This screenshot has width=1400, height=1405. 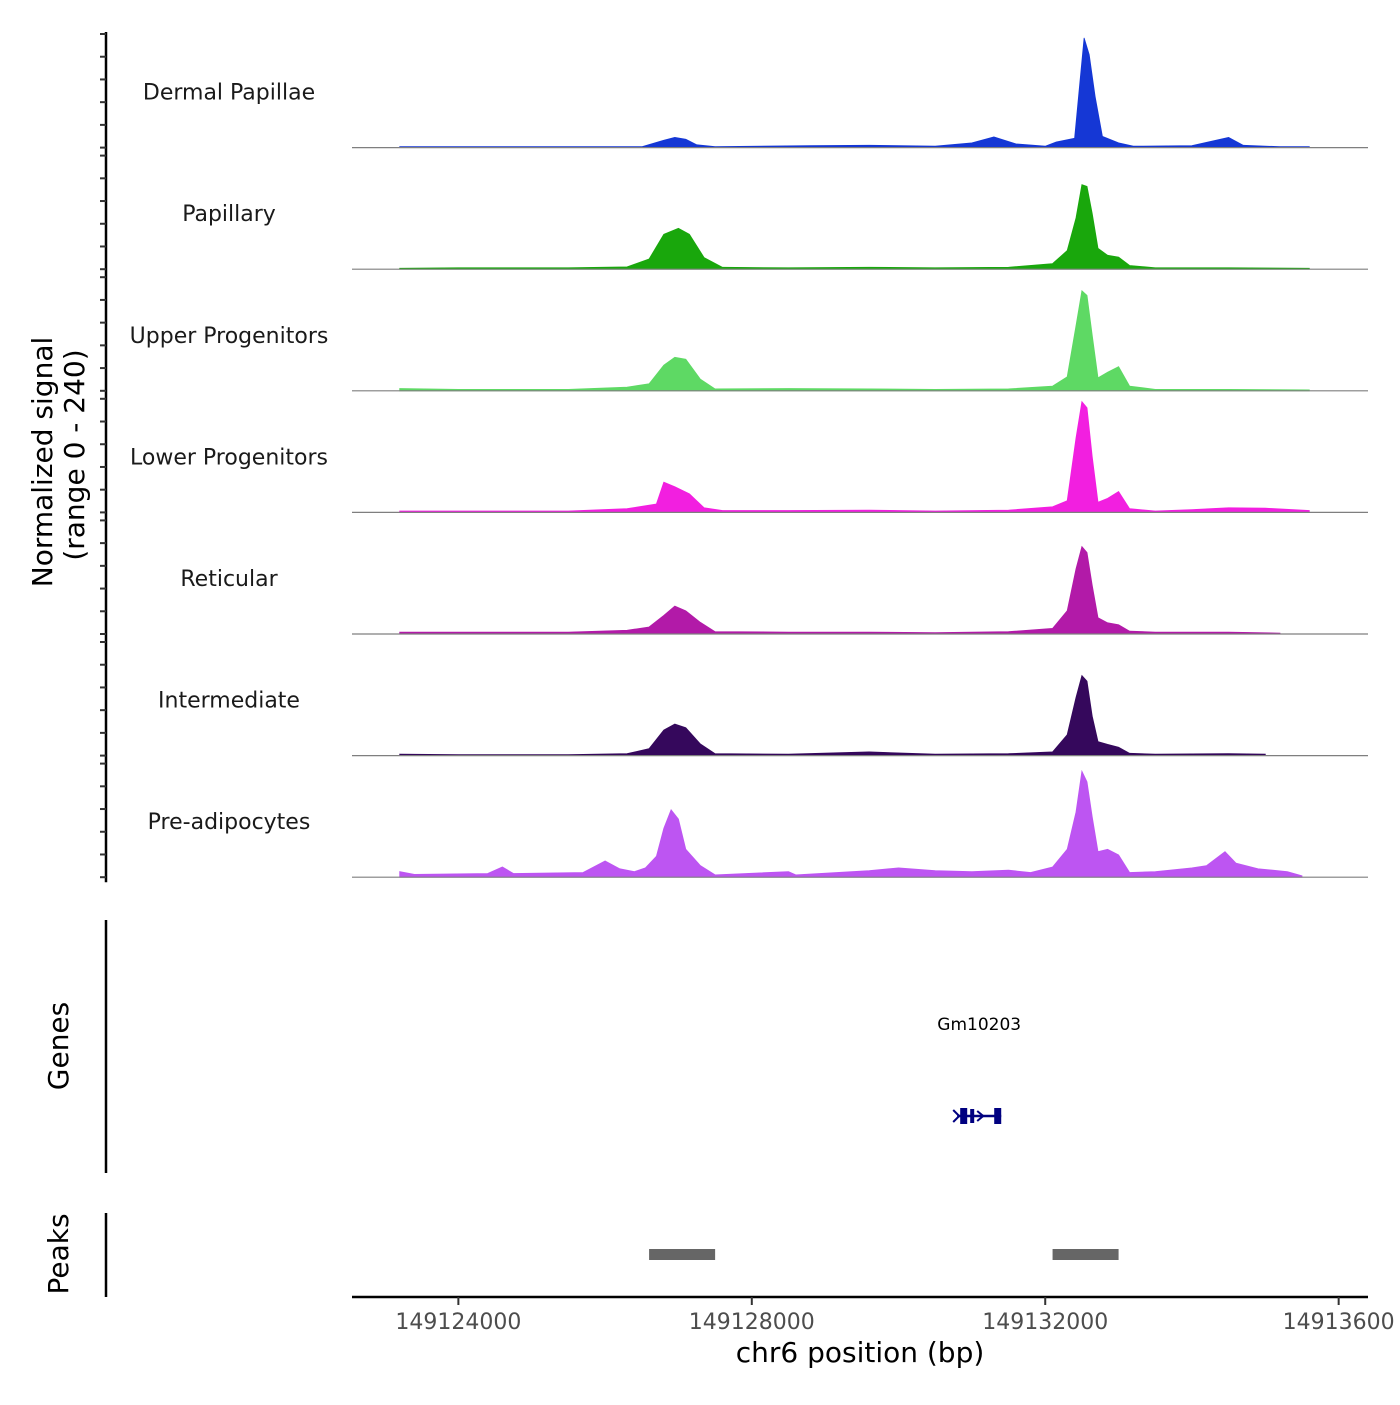 I want to click on gene-model: Gm10203, so click(x=979, y=1069).